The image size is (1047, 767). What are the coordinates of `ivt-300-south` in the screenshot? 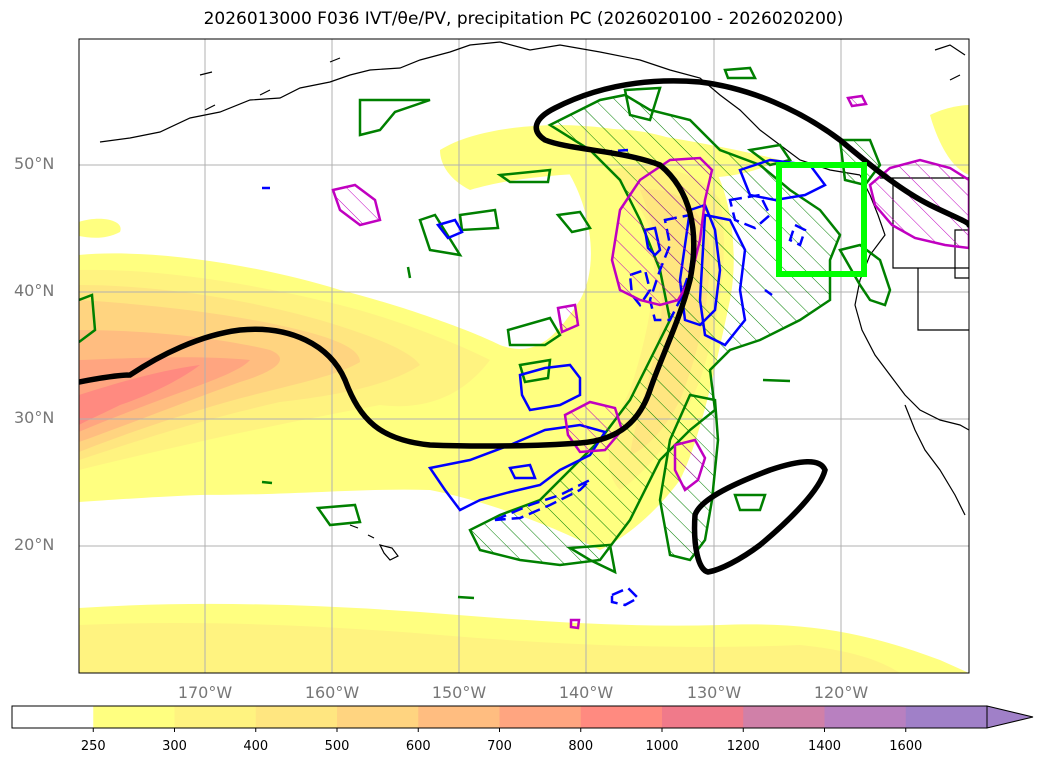 It's located at (489, 648).